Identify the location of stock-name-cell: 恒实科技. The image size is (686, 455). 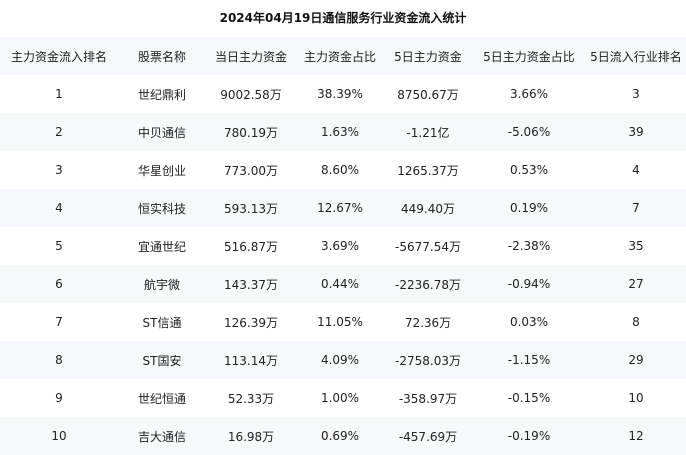
(161, 208).